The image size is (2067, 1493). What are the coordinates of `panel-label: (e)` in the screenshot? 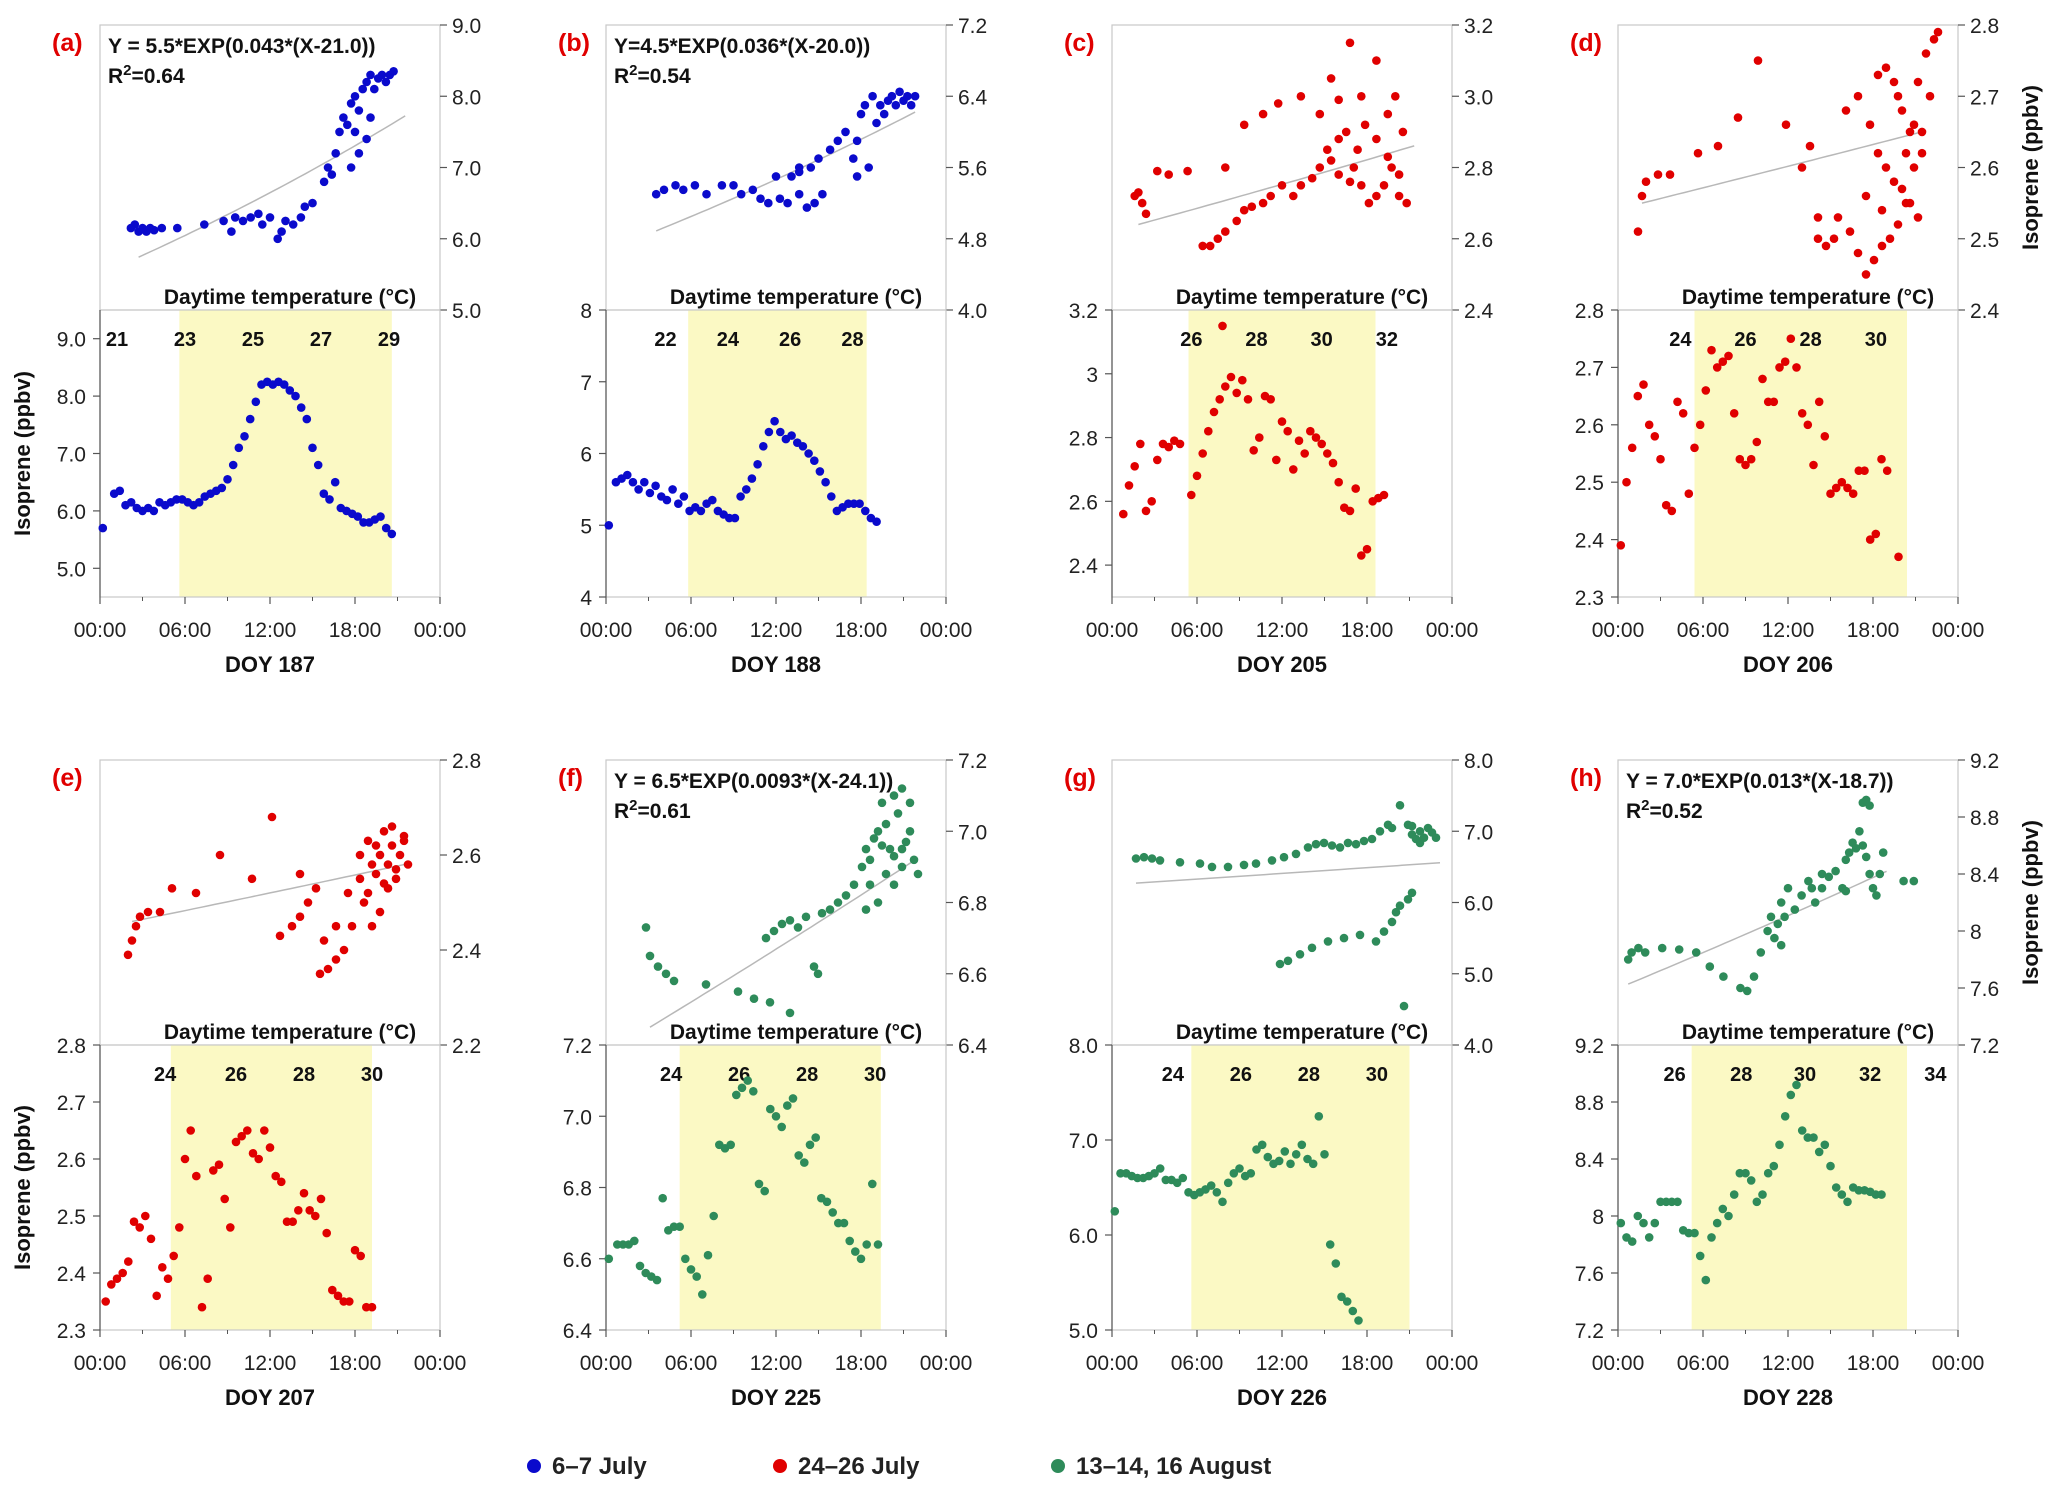 It's located at (67, 778).